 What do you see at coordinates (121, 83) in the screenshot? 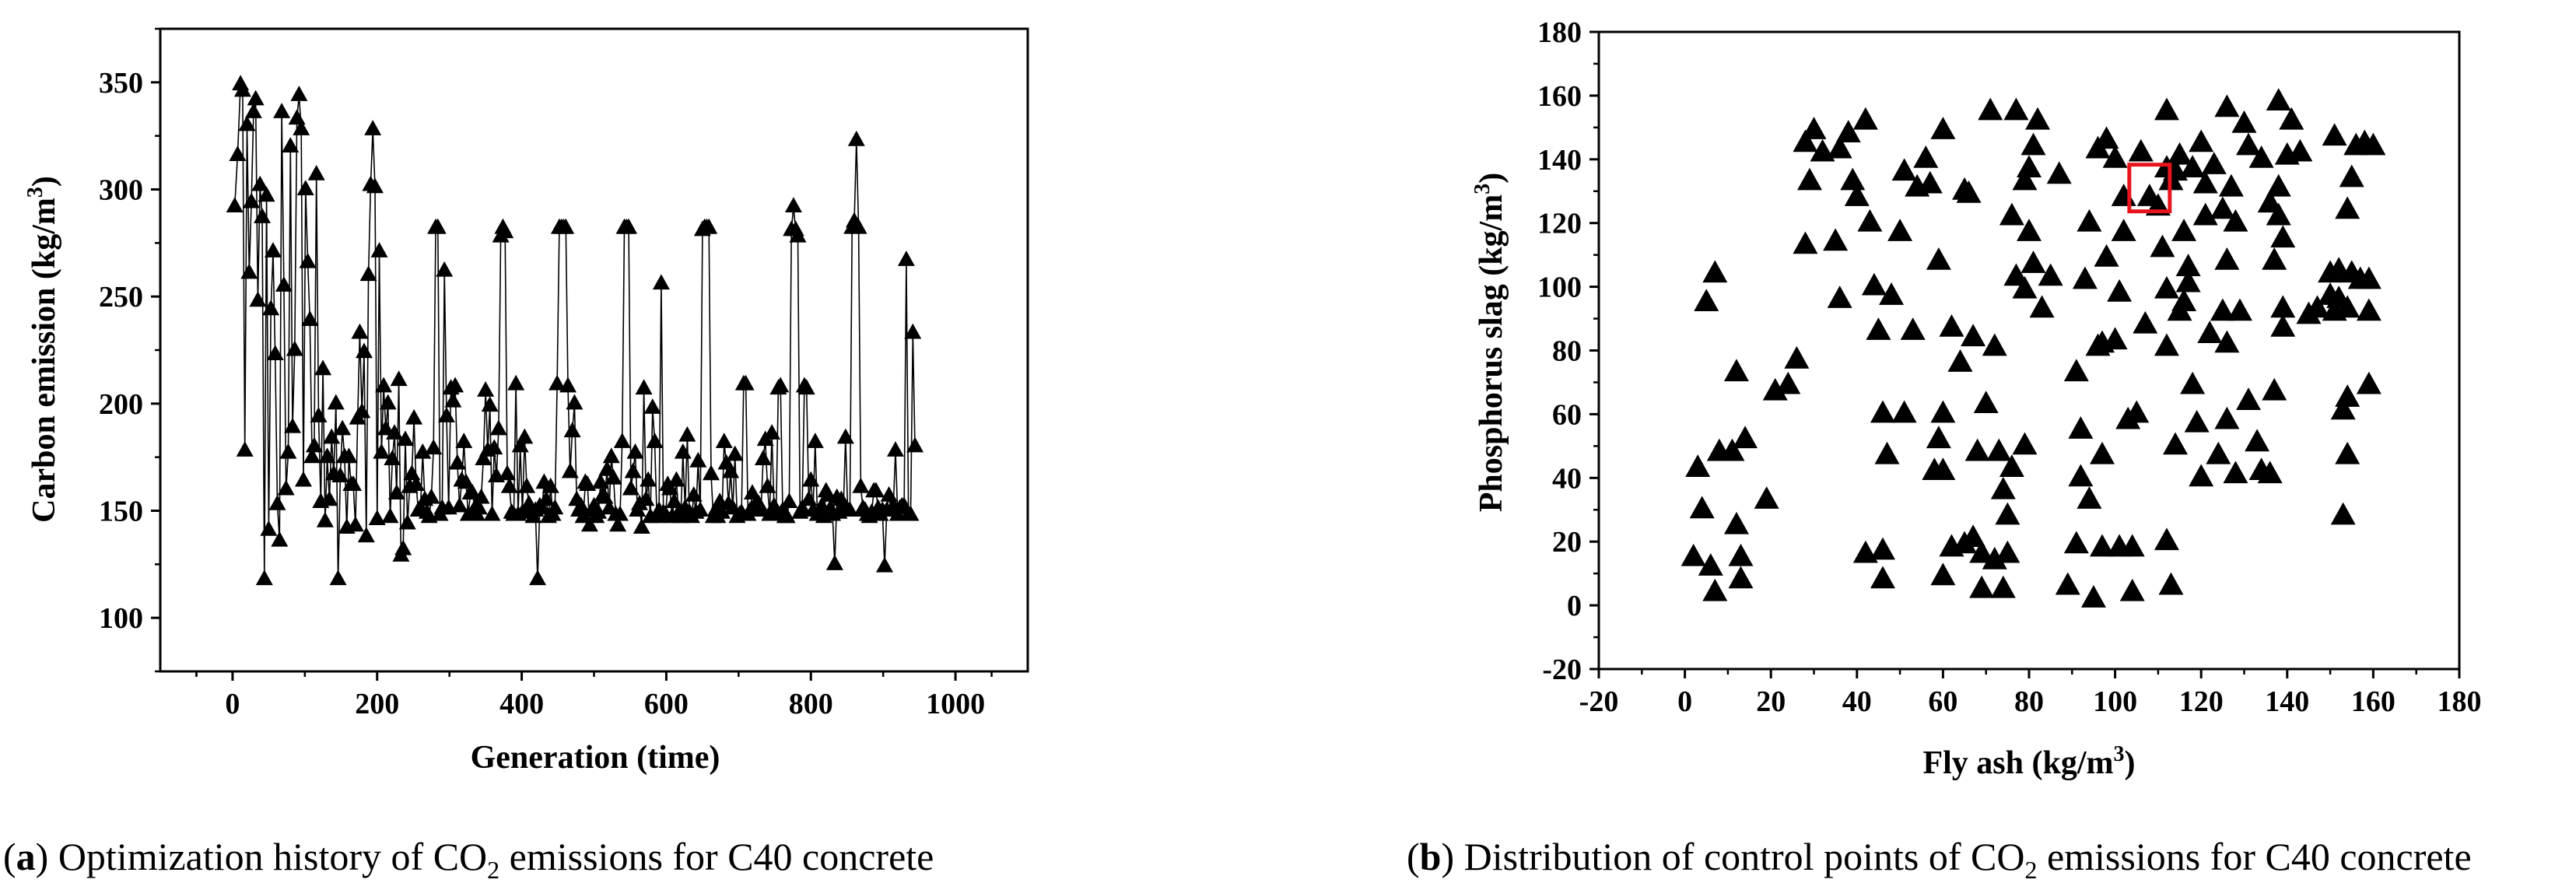
I see `panel-a-y-tick-label: 350` at bounding box center [121, 83].